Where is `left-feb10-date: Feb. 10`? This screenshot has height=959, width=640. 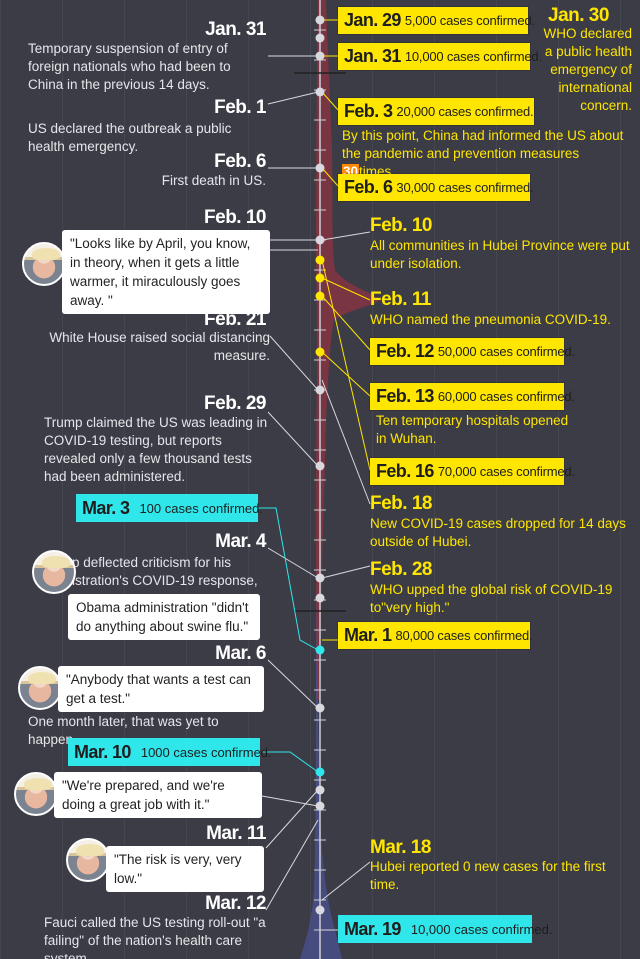 left-feb10-date: Feb. 10 is located at coordinates (235, 217).